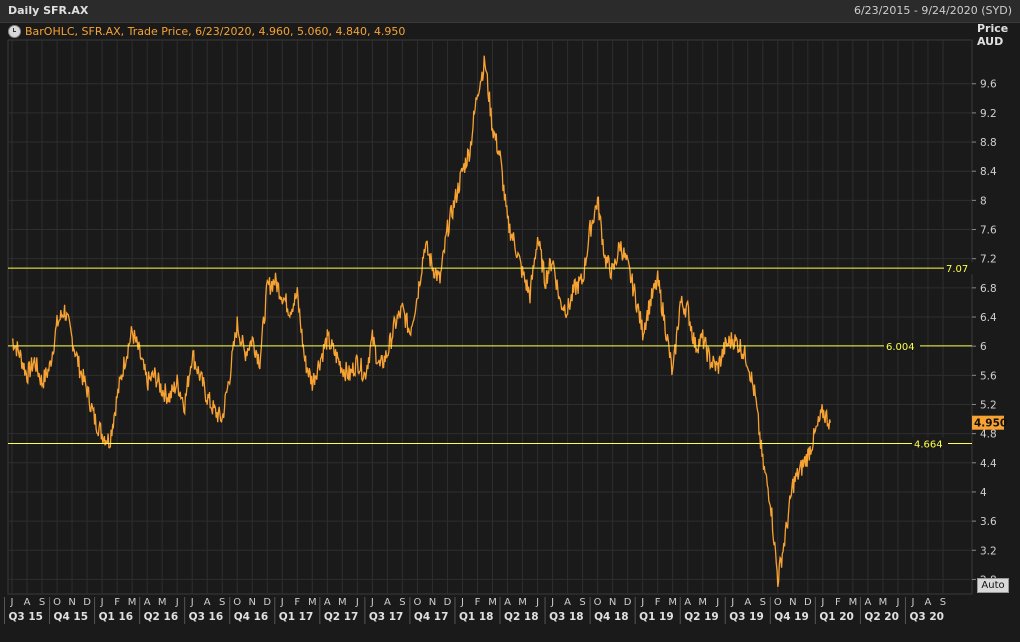  What do you see at coordinates (988, 114) in the screenshot?
I see `y-tick-label: 9.2` at bounding box center [988, 114].